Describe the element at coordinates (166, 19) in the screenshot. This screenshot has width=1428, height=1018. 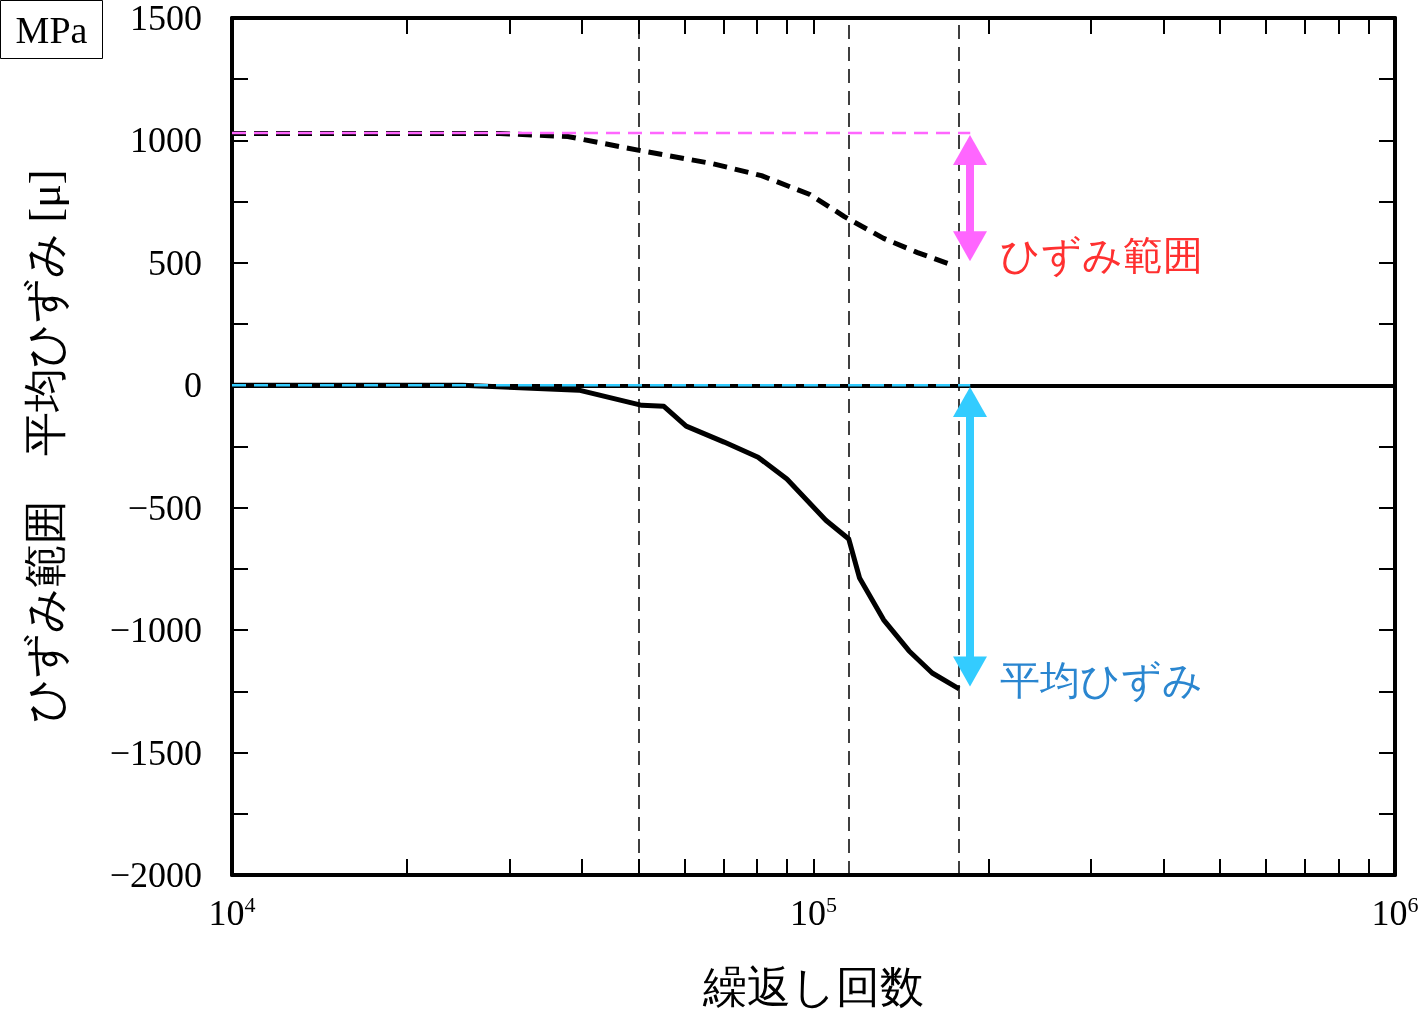
I see `y-tick-label: 1500` at that location.